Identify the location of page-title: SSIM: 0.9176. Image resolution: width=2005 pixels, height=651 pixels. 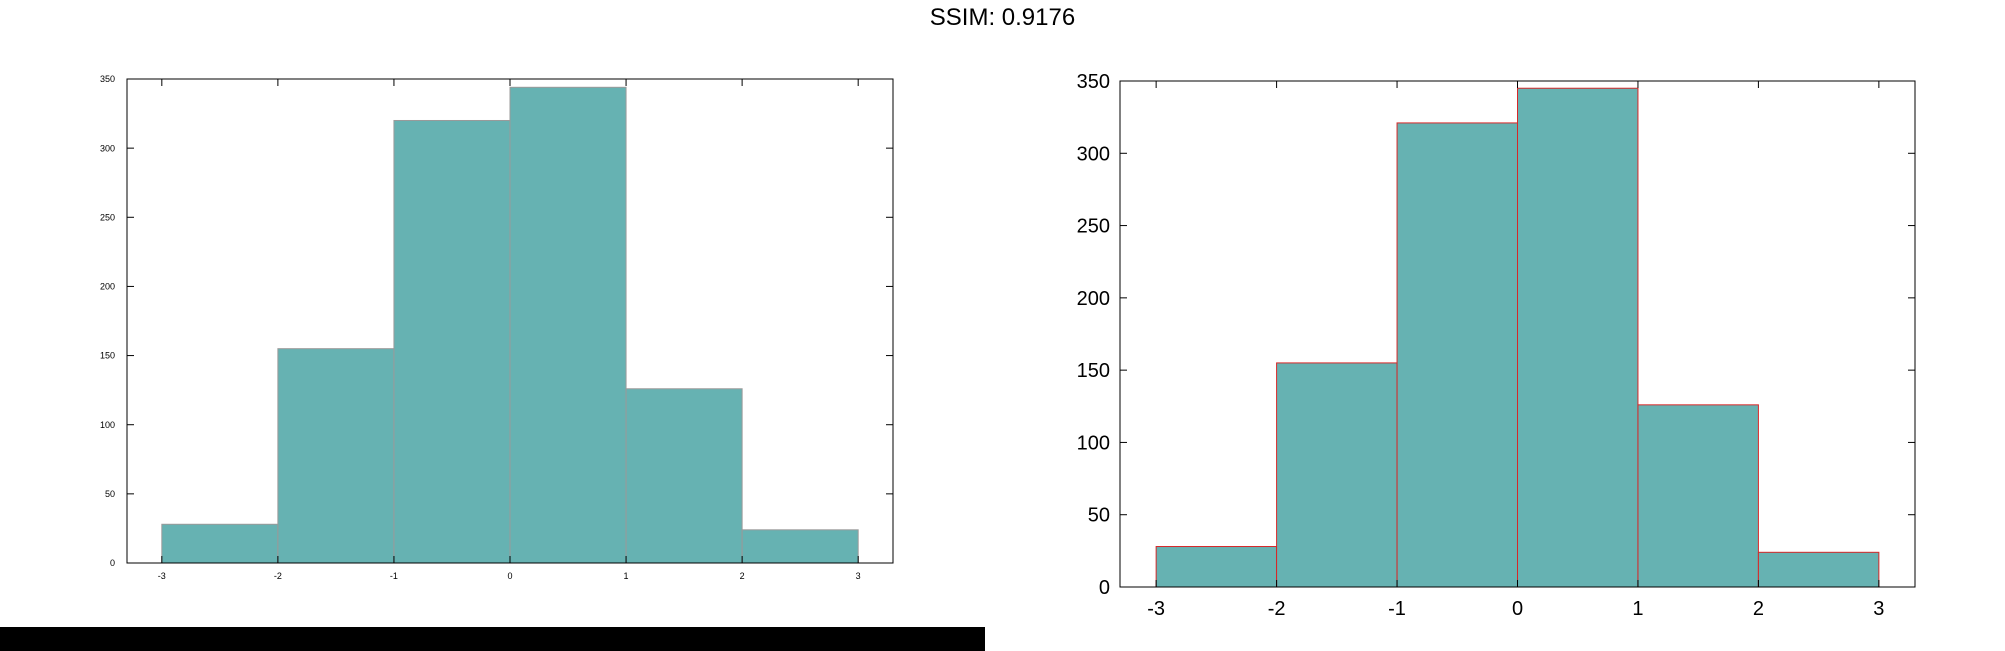
(1002, 17).